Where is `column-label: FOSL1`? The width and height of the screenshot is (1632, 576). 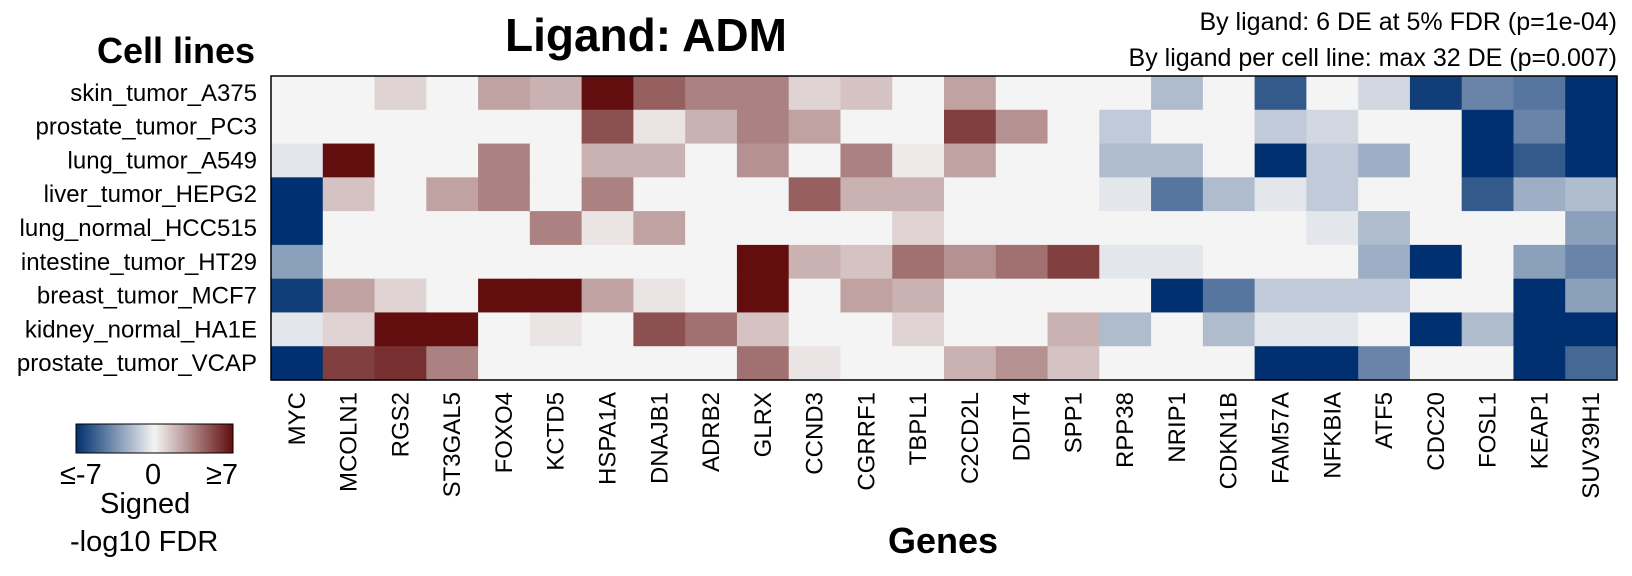 column-label: FOSL1 is located at coordinates (1488, 430).